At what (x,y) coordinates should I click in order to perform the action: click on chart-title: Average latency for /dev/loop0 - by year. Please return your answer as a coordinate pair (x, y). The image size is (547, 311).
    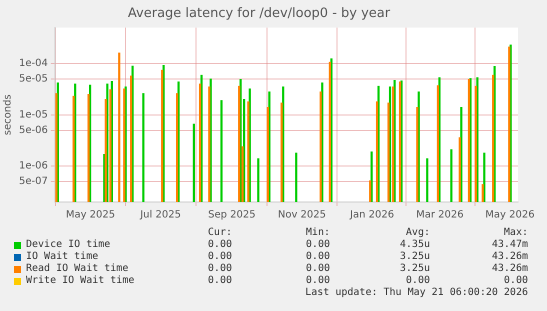
    Looking at the image, I should click on (259, 14).